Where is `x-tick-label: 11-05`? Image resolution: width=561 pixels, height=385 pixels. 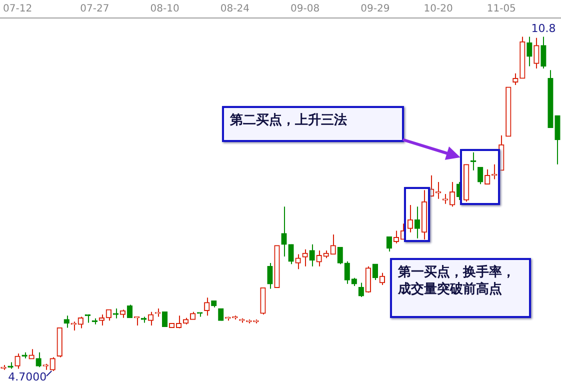
x-tick-label: 11-05 is located at coordinates (501, 9).